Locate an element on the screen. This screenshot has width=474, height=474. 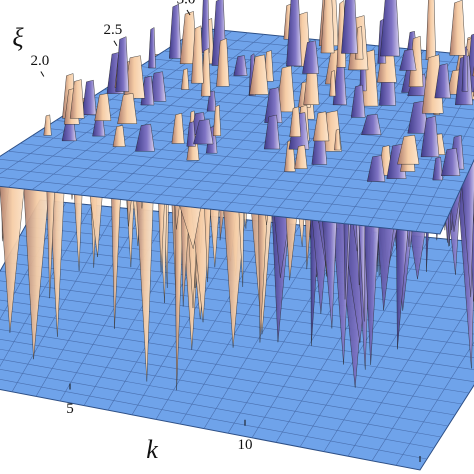
y-tick-label: 2.0 is located at coordinates (39, 61).